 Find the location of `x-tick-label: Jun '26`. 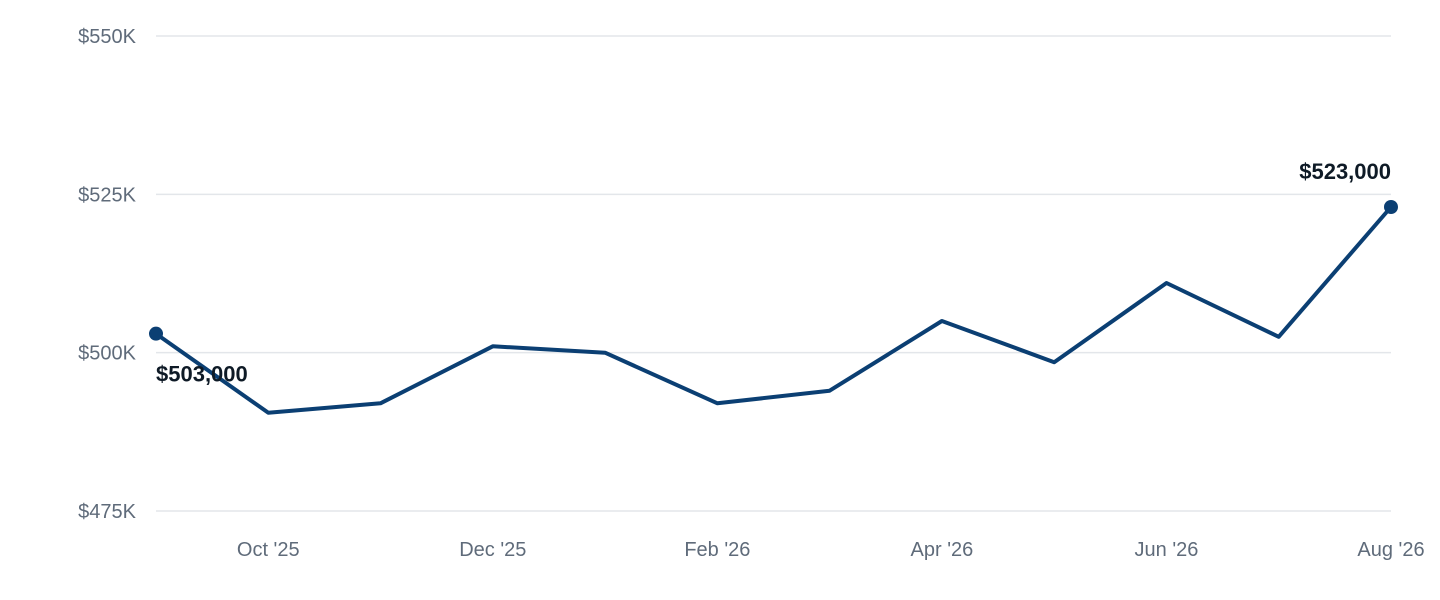

x-tick-label: Jun '26 is located at coordinates (1167, 550).